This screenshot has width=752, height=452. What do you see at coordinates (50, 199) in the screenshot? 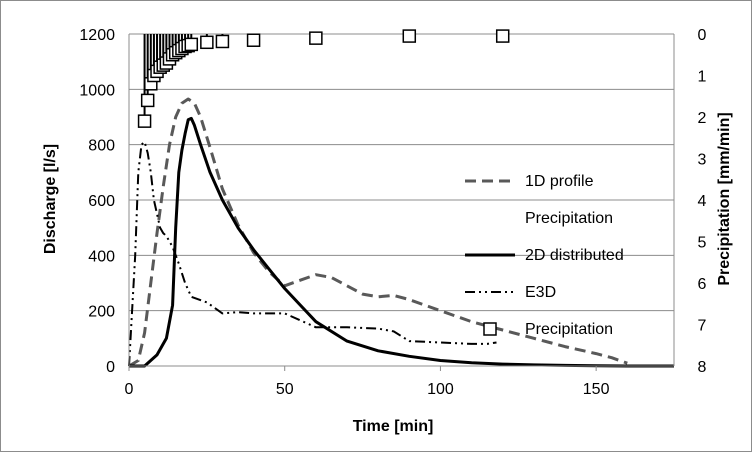
I see `y-axis-title: Discharge [l/s]` at bounding box center [50, 199].